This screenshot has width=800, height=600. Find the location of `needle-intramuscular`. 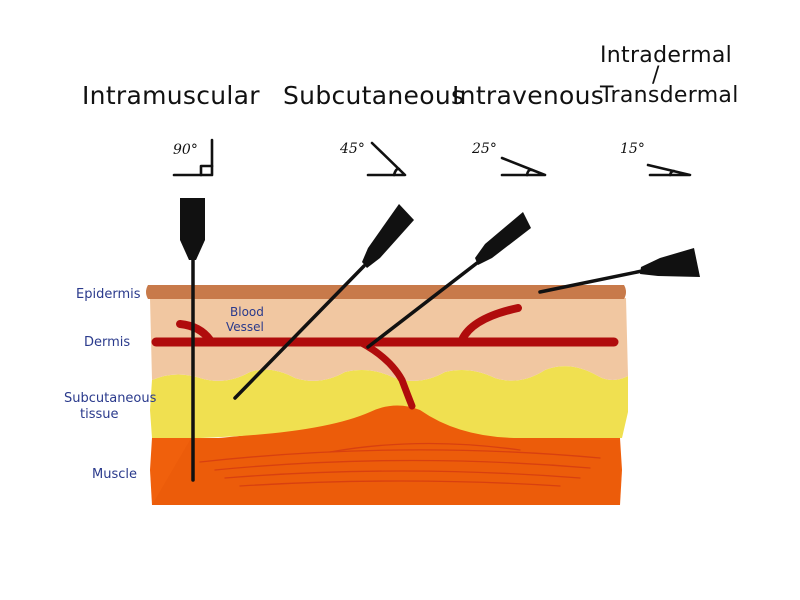

needle-intramuscular is located at coordinates (192, 340).